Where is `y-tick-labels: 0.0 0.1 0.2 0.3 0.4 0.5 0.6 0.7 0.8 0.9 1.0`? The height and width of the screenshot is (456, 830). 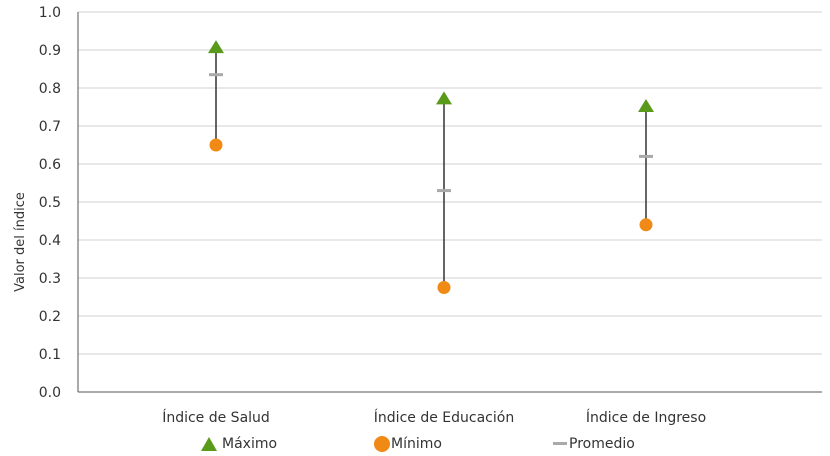
y-tick-labels: 0.0 0.1 0.2 0.3 0.4 0.5 0.6 0.7 0.8 0.9 1.0 is located at coordinates (50, 203).